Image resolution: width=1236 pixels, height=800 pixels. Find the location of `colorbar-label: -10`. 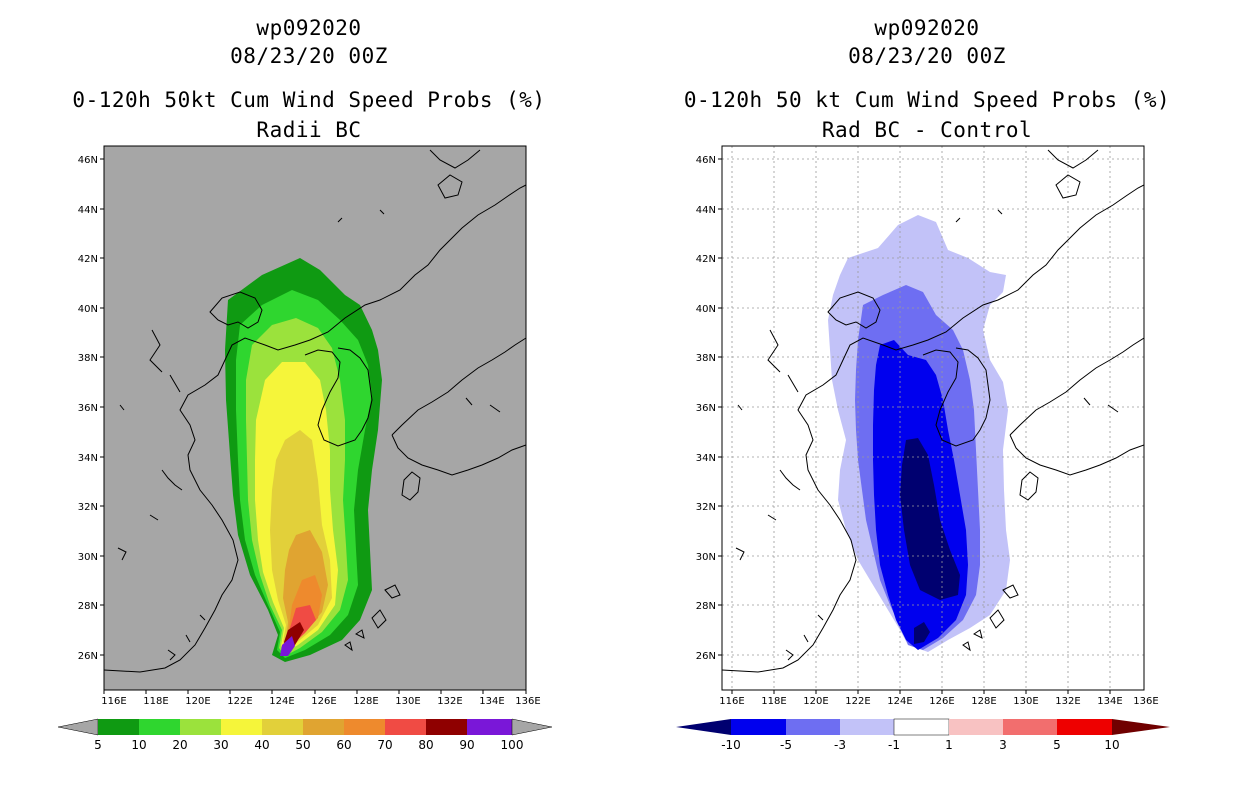

colorbar-label: -10 is located at coordinates (731, 745).